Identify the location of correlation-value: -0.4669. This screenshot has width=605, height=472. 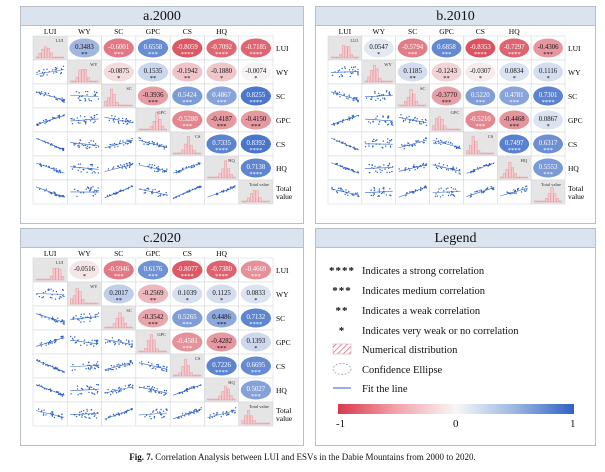
(256, 269).